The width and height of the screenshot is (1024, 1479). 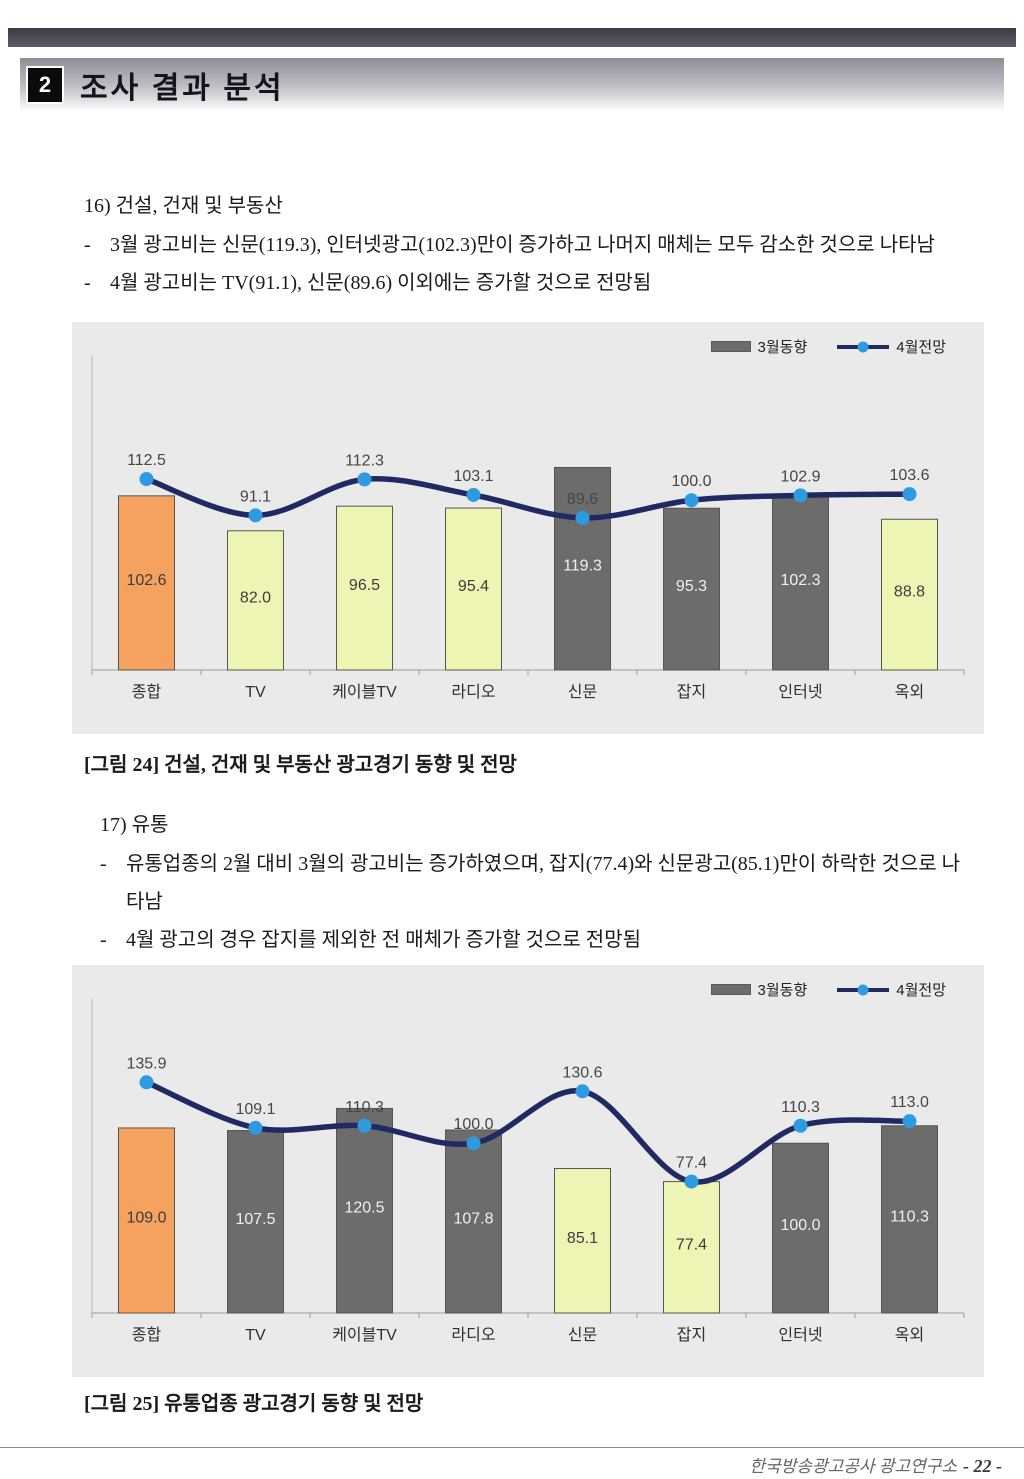 I want to click on bar-인터넷, so click(x=800, y=1228).